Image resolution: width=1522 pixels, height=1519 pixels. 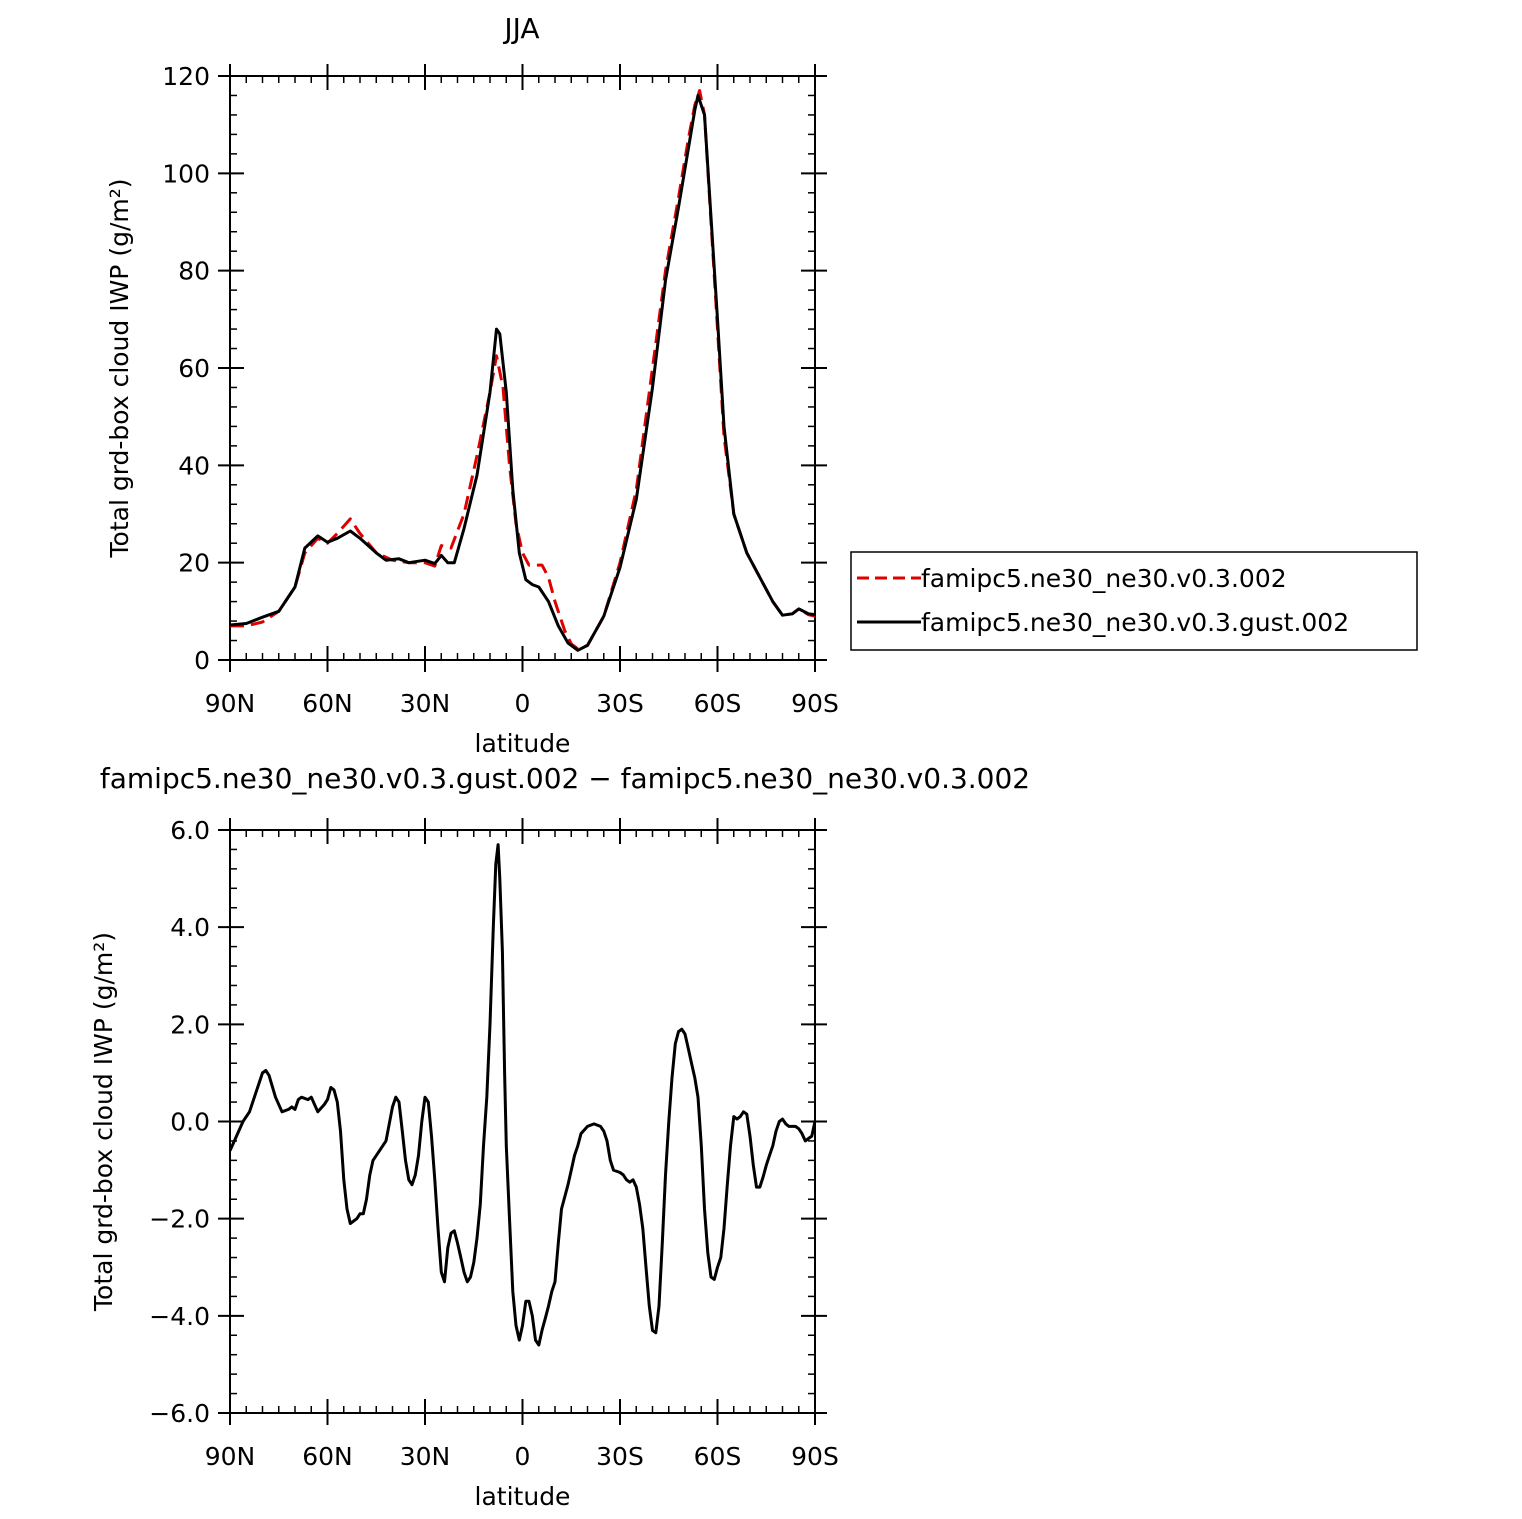 What do you see at coordinates (179, 1413) in the screenshot?
I see `y-tick-label: −6.0` at bounding box center [179, 1413].